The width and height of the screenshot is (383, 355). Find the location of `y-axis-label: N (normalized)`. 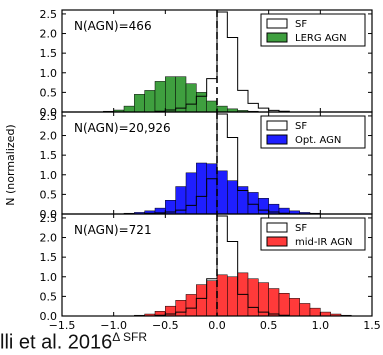

y-axis-label: N (normalized) is located at coordinates (10, 164).